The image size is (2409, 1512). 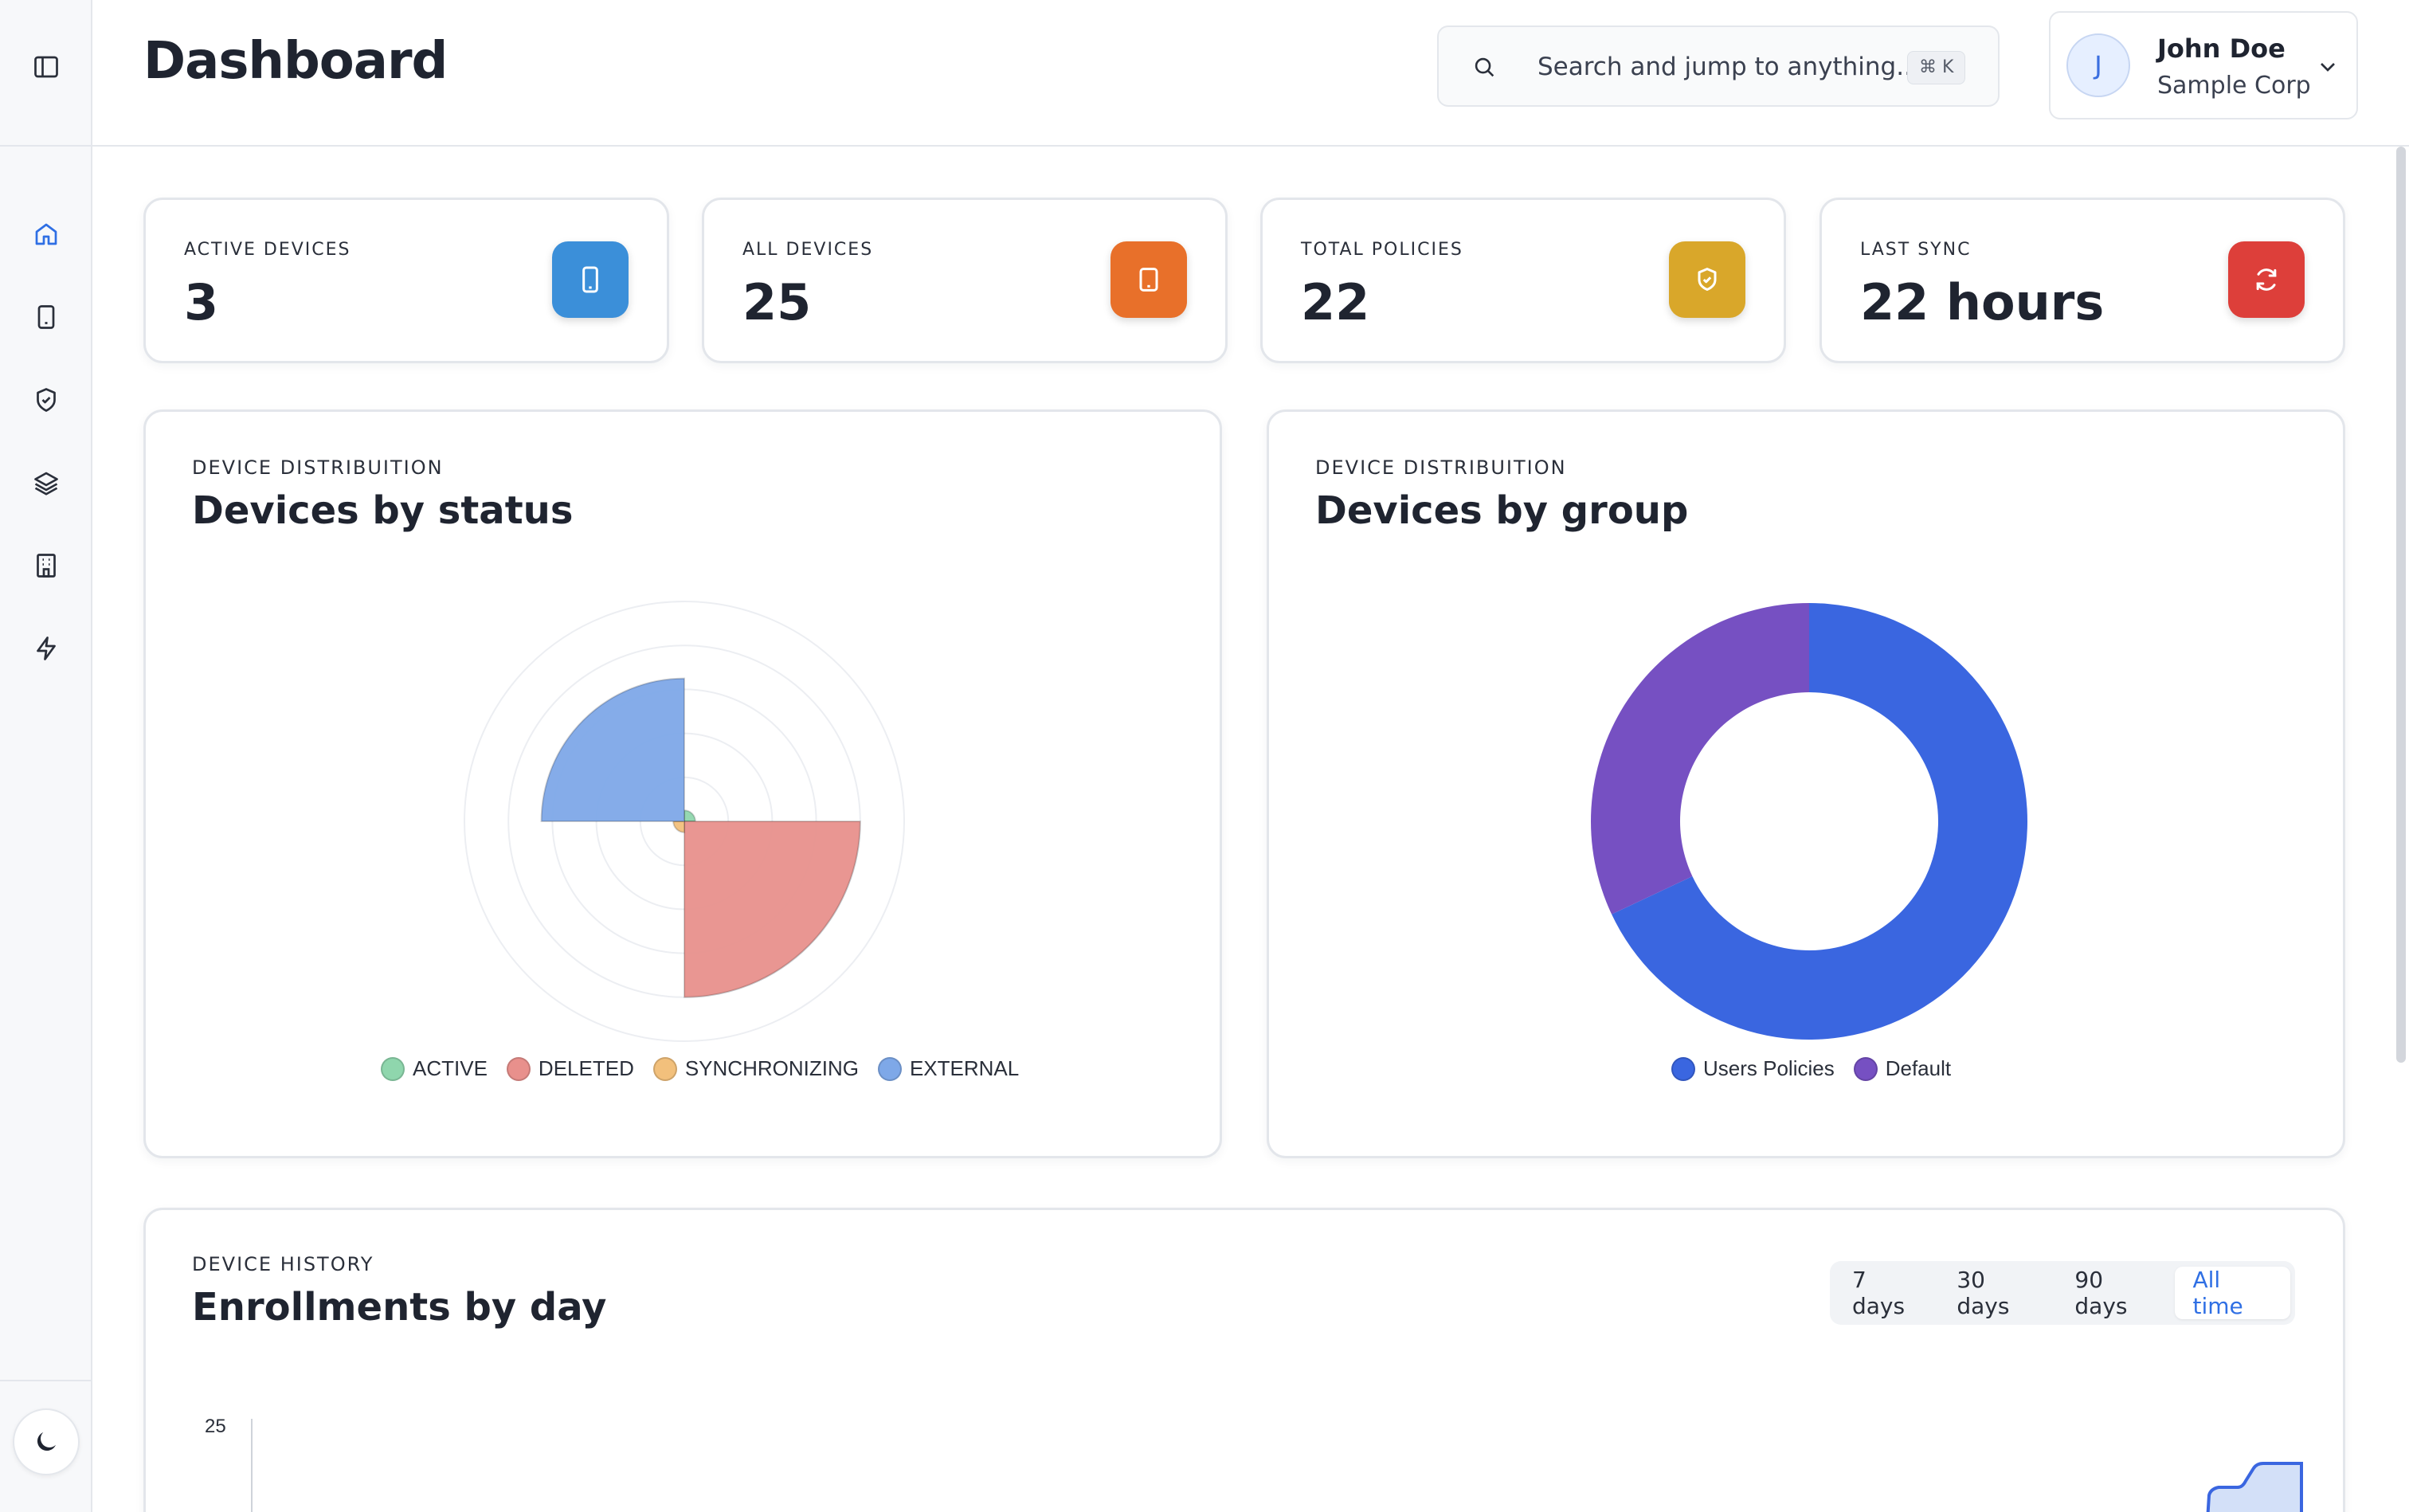 I want to click on stat-card-last-sync: LAST SYNC 22 hours, so click(x=2082, y=280).